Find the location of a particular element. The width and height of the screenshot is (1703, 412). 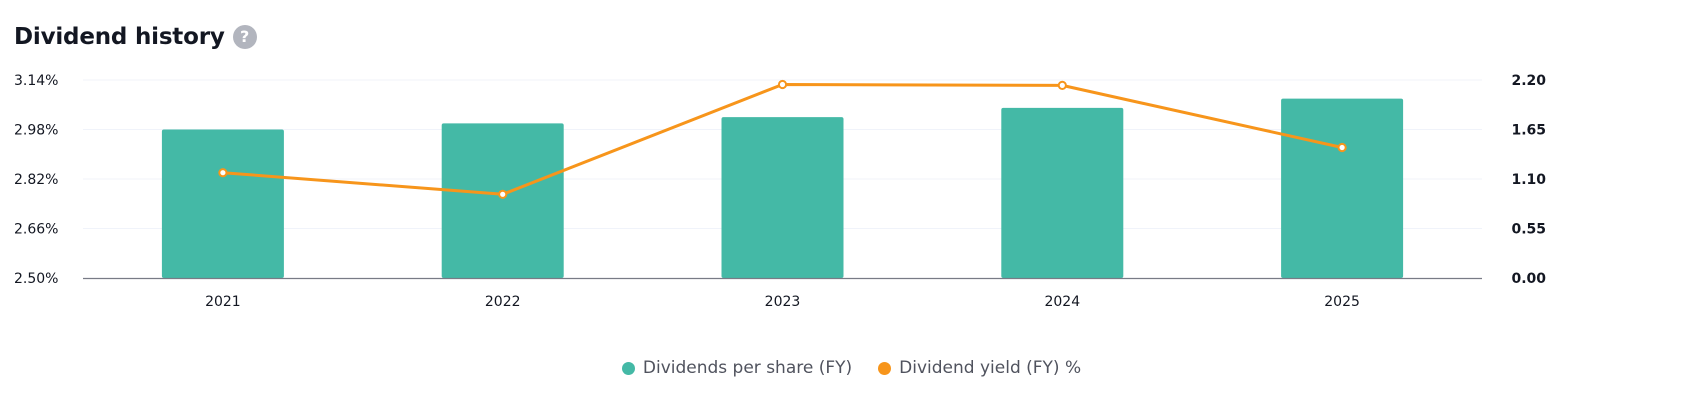

right-axis-tick: 2.20 is located at coordinates (1528, 81).